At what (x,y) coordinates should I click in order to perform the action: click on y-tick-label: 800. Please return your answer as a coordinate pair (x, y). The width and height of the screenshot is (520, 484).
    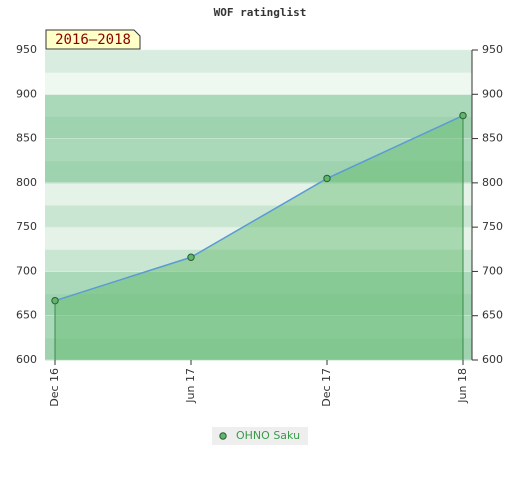
    Looking at the image, I should click on (26, 182).